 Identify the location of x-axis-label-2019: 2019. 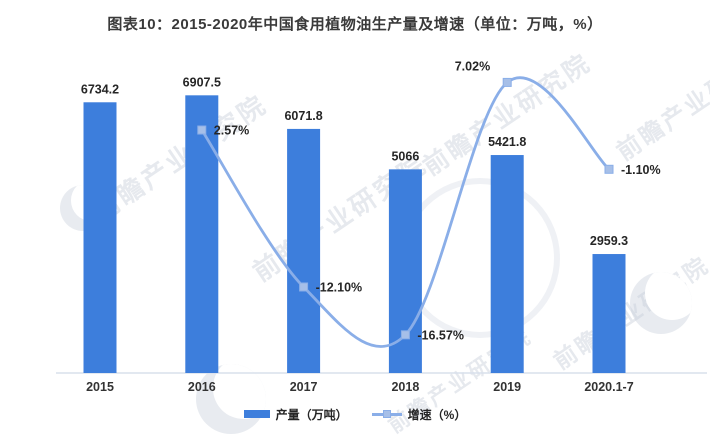
(507, 387).